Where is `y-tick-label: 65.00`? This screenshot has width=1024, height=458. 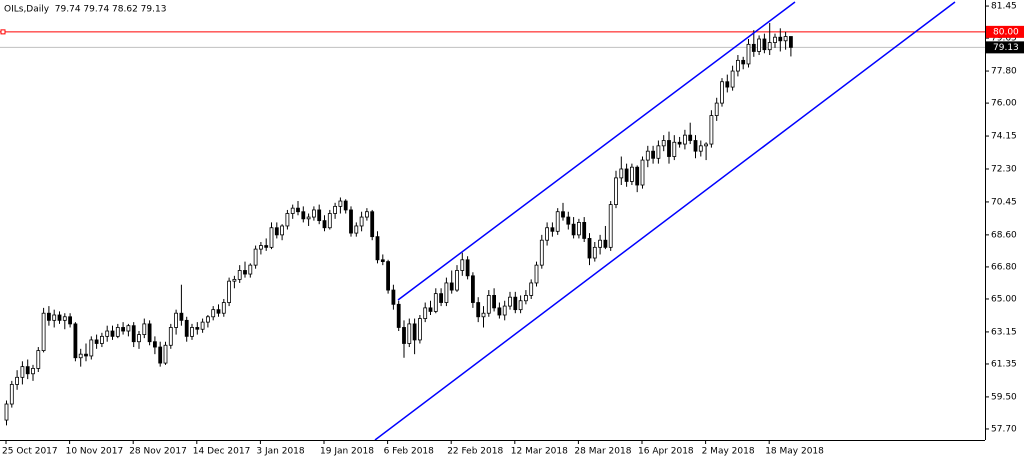
y-tick-label: 65.00 is located at coordinates (1004, 299).